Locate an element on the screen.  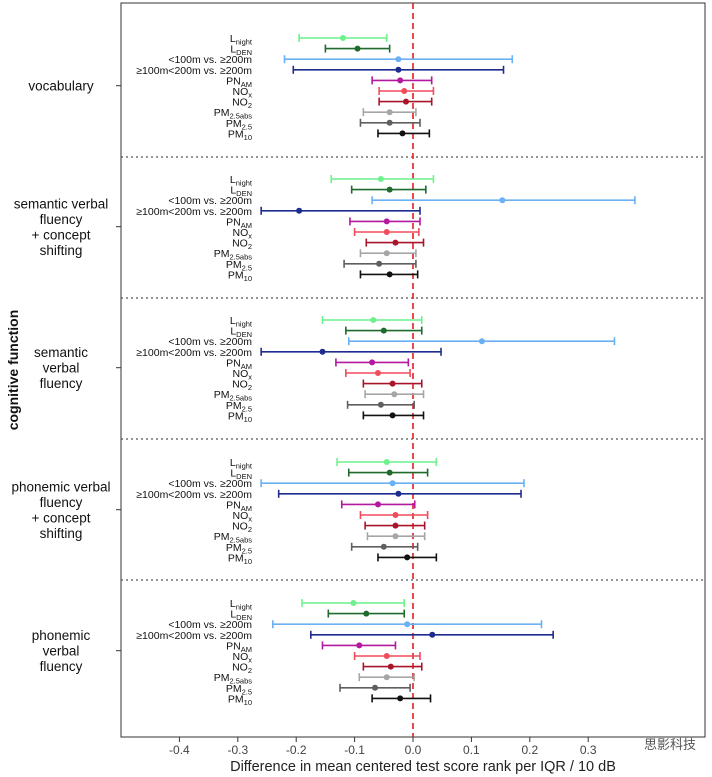
x-tick-label: 0.0 is located at coordinates (413, 750).